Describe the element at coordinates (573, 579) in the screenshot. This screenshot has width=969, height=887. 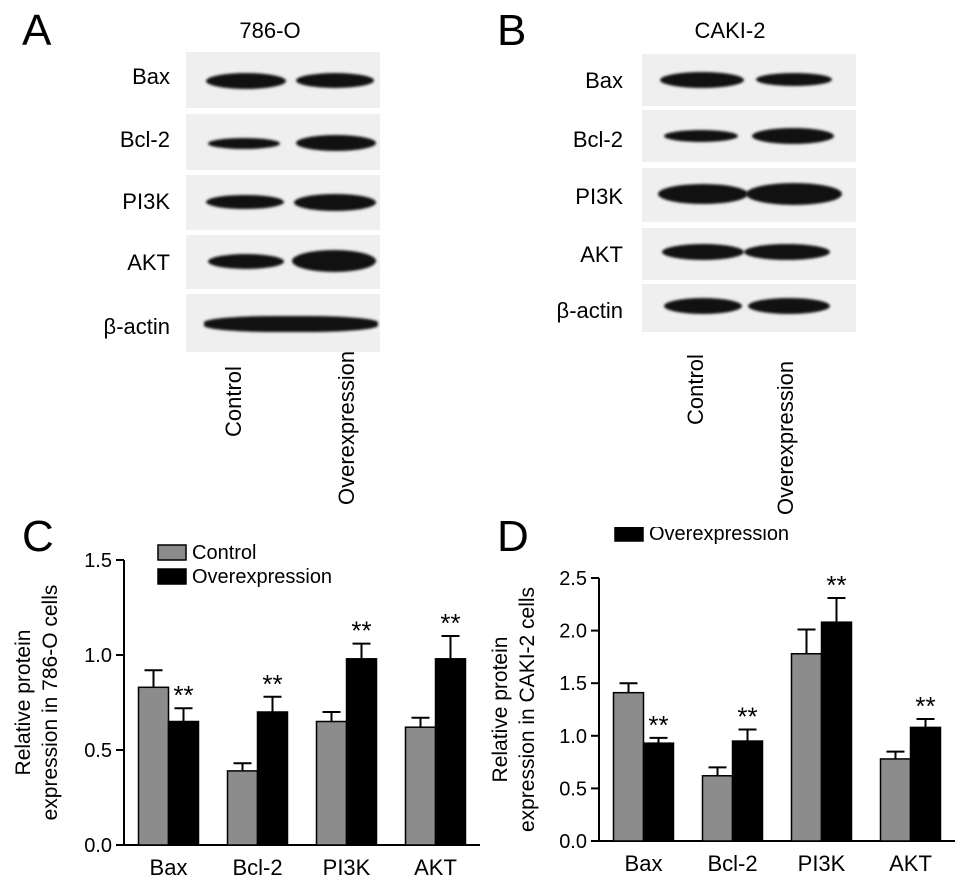
I see `y-tick-label: 2.5` at that location.